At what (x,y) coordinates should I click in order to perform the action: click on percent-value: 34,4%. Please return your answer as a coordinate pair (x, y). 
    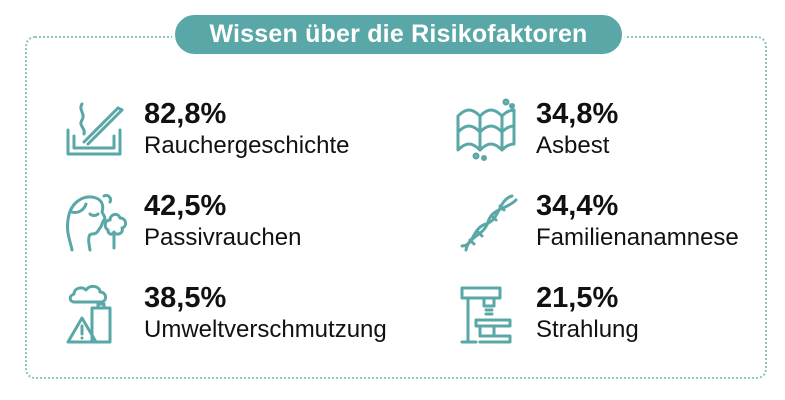
    Looking at the image, I should click on (577, 206).